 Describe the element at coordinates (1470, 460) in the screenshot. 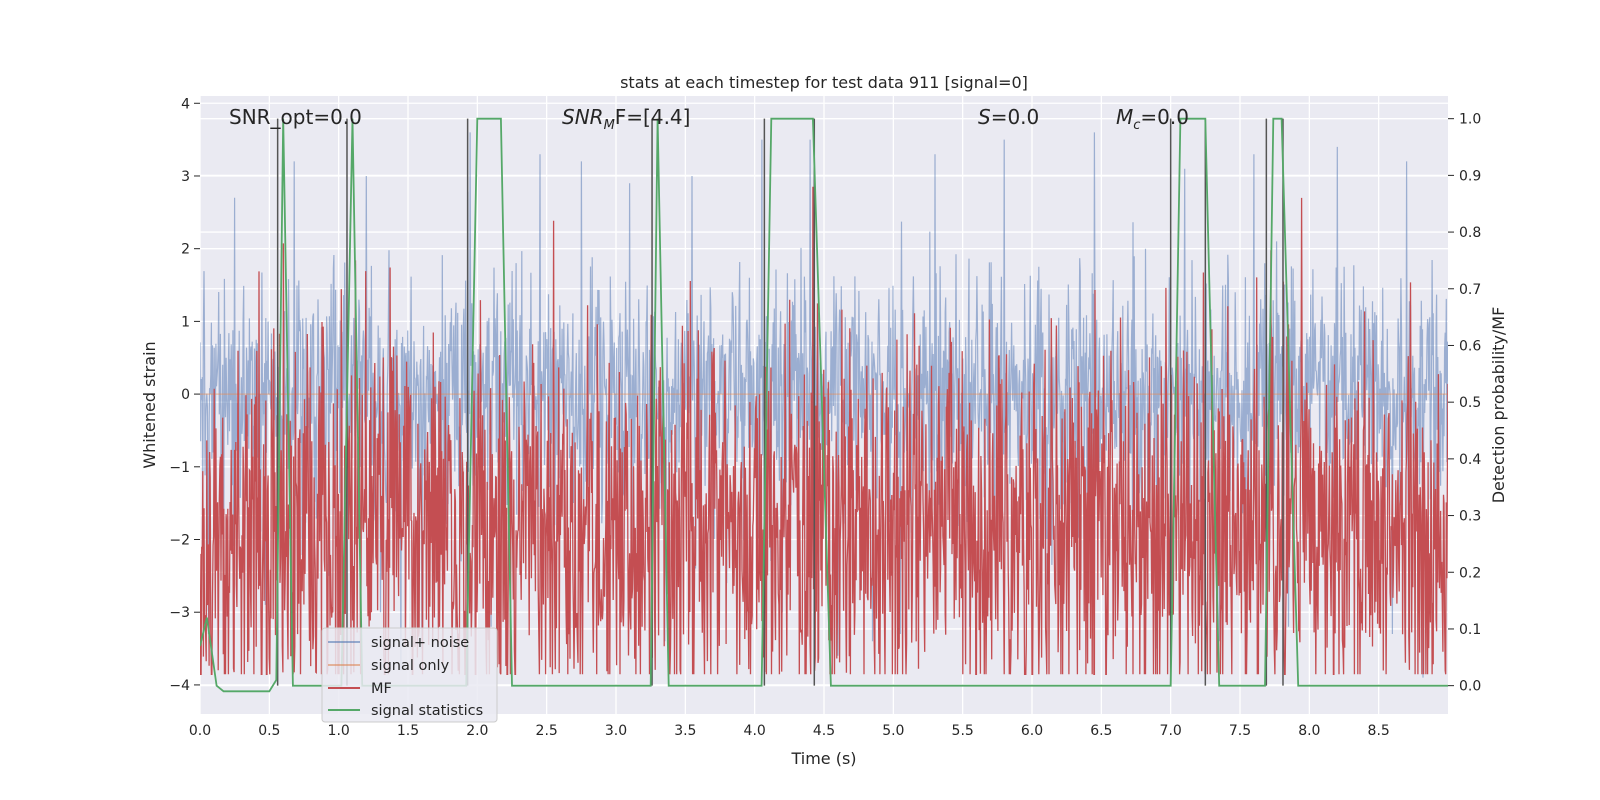

I see `y2-tick-label: 0.4` at that location.